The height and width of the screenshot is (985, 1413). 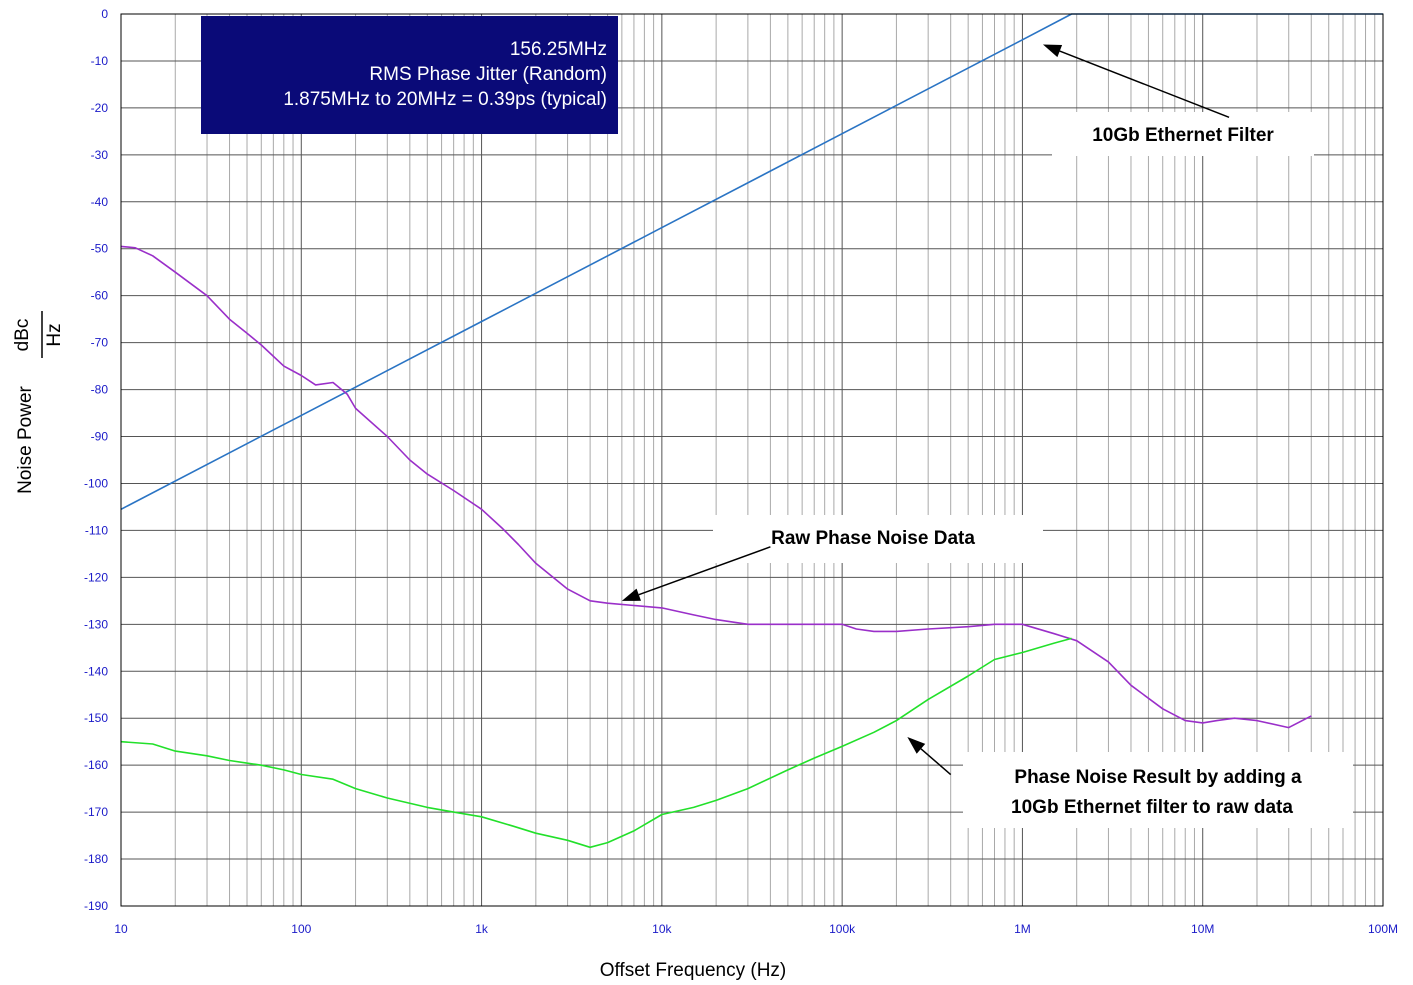 I want to click on y-tick-label: -190, so click(x=96, y=906).